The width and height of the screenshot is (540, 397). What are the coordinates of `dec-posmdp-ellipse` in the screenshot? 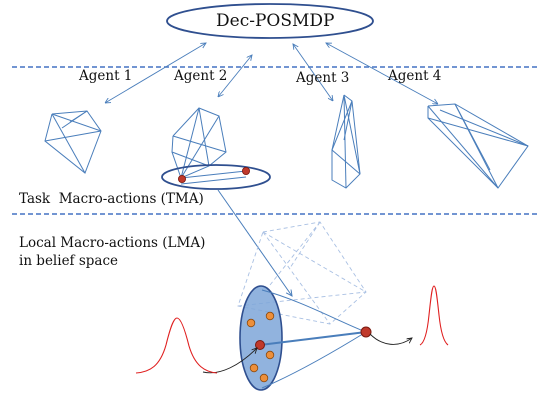 It's located at (270, 21).